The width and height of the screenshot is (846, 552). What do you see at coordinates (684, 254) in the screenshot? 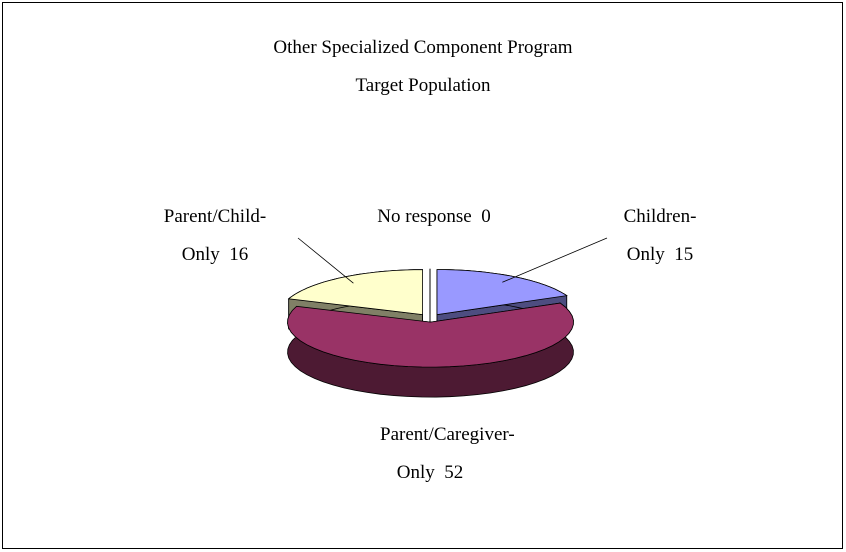
I see `value-label: 15` at bounding box center [684, 254].